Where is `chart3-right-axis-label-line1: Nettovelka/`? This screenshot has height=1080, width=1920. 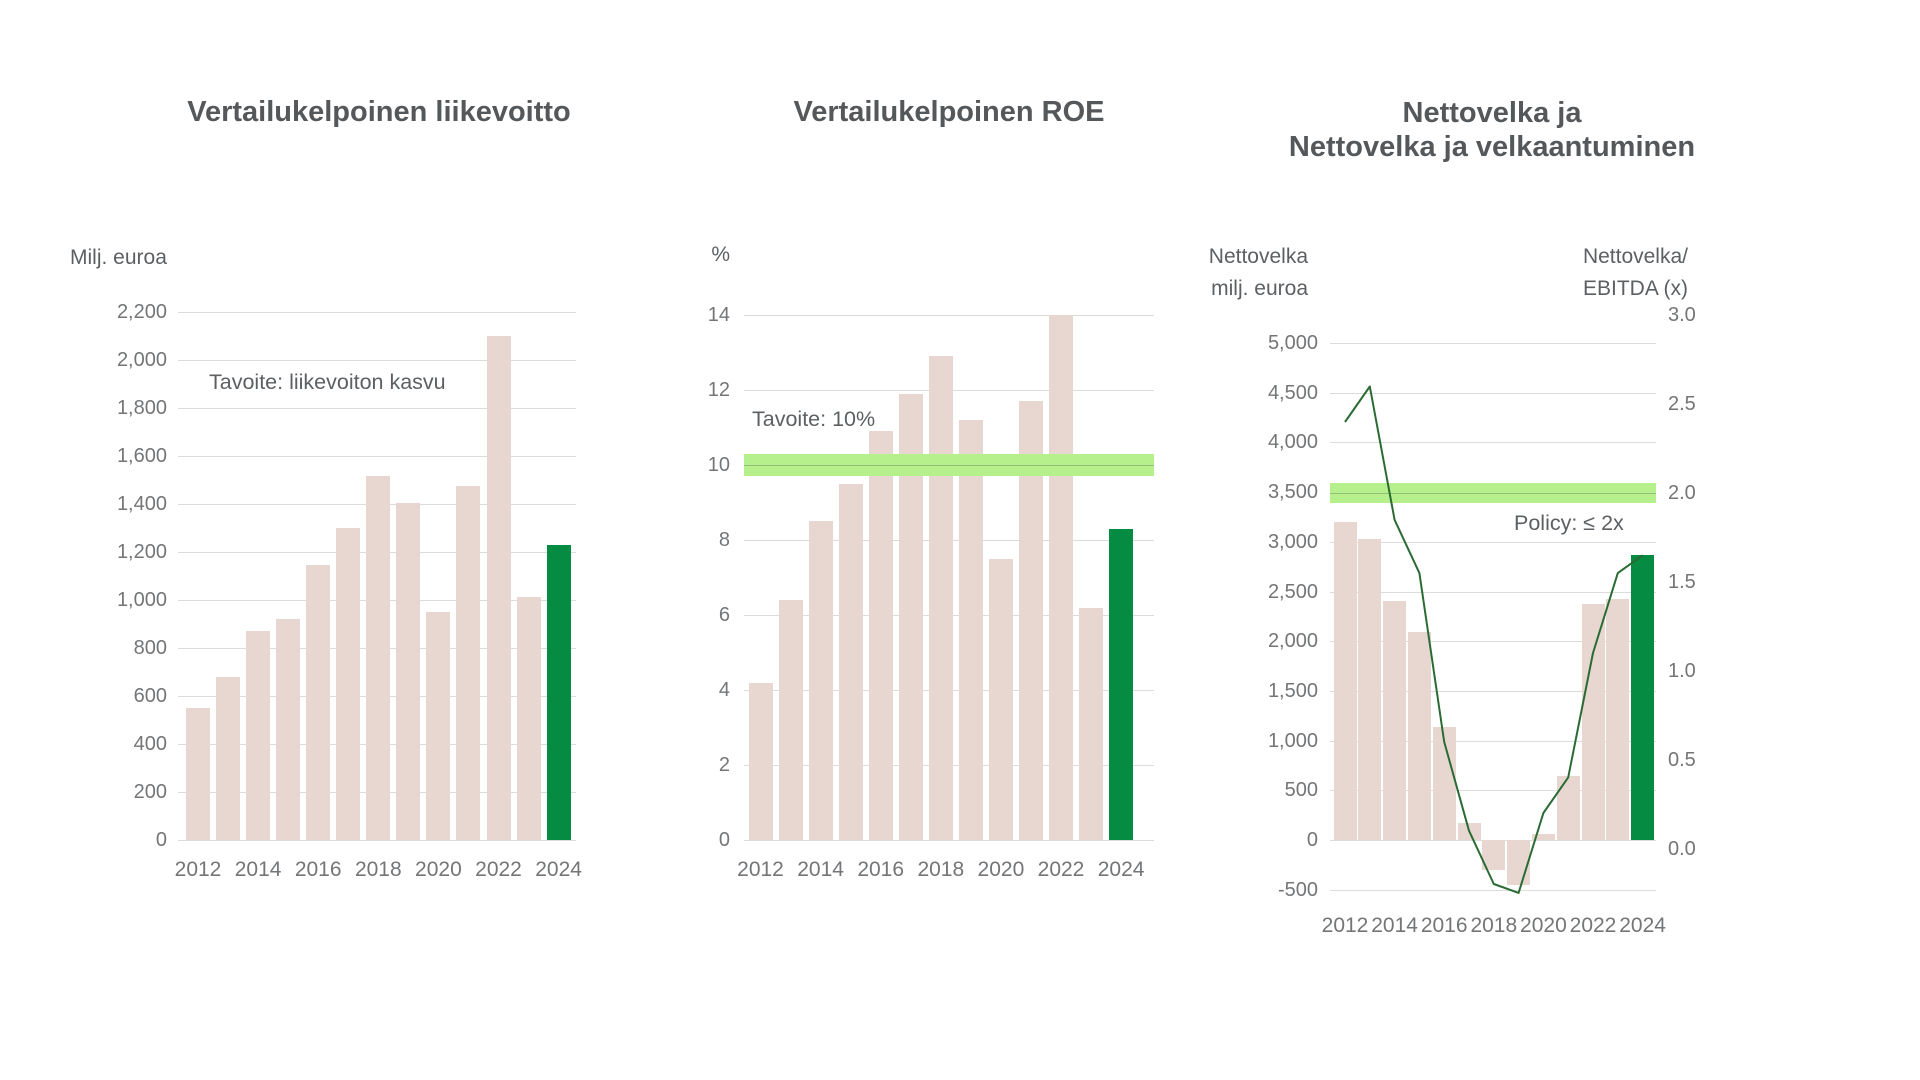
chart3-right-axis-label-line1: Nettovelka/ is located at coordinates (1635, 256).